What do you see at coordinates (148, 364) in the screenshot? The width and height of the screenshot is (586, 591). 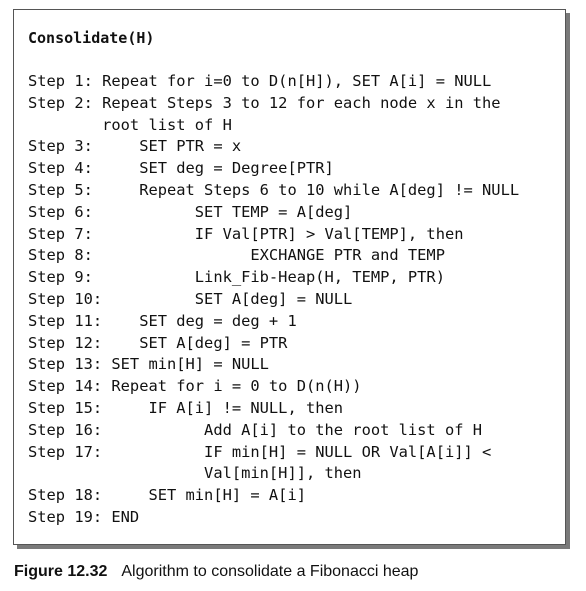 I see `step-line: Step 13: SET min[H] = NULL` at bounding box center [148, 364].